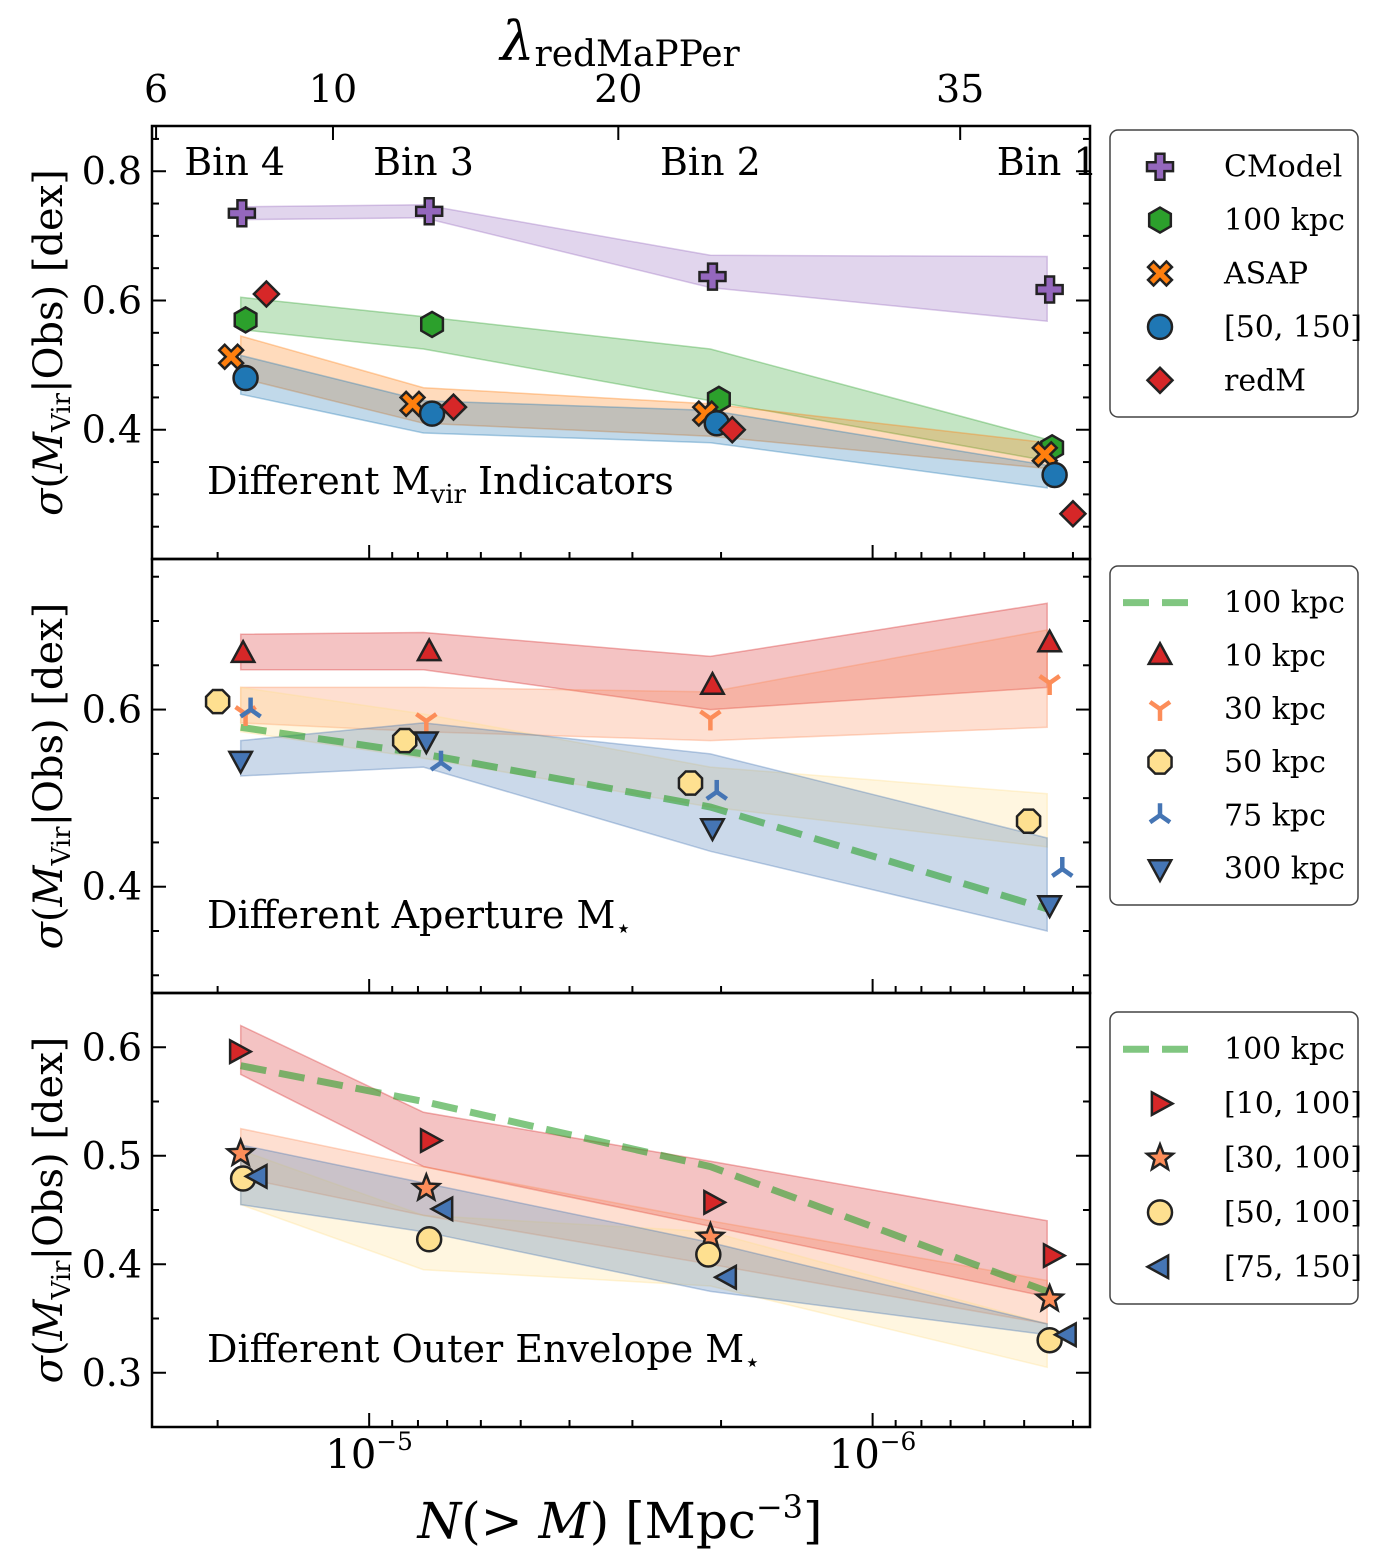 The width and height of the screenshot is (1380, 1560). Describe the element at coordinates (440, 484) in the screenshot. I see `panel-annotation: Different Mvir Indicators` at that location.